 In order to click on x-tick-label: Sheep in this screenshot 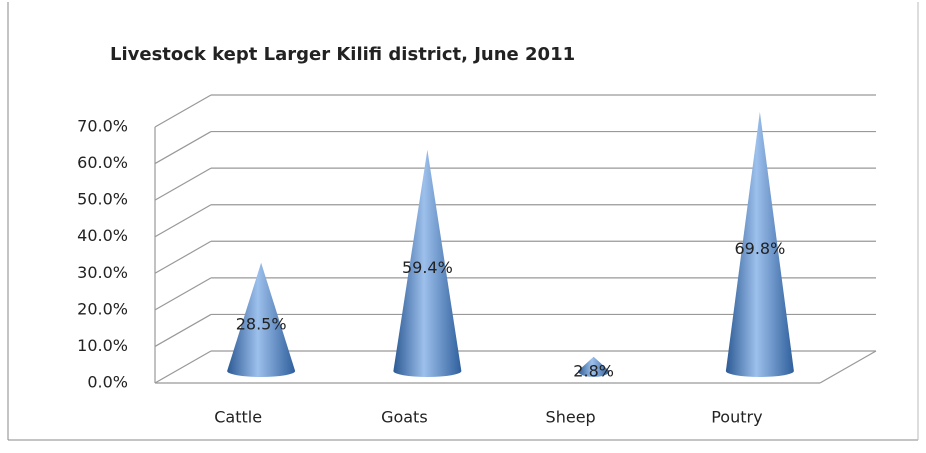, I will do `click(571, 417)`.